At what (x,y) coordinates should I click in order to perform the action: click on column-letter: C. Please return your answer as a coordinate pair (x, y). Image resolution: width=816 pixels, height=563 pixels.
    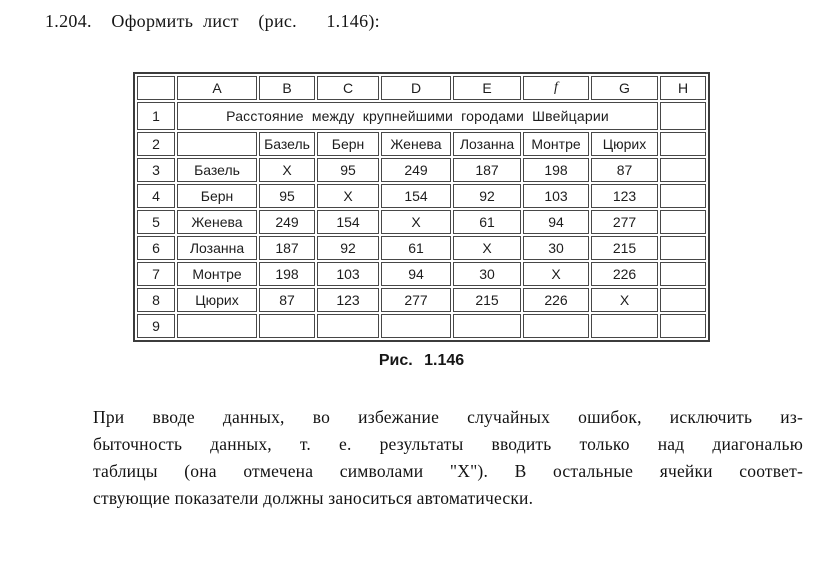
    Looking at the image, I should click on (348, 88).